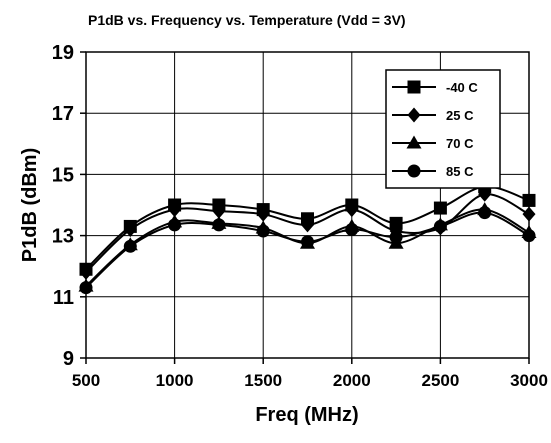 Image resolution: width=551 pixels, height=443 pixels. Describe the element at coordinates (440, 380) in the screenshot. I see `x-tick-label: 2500` at that location.